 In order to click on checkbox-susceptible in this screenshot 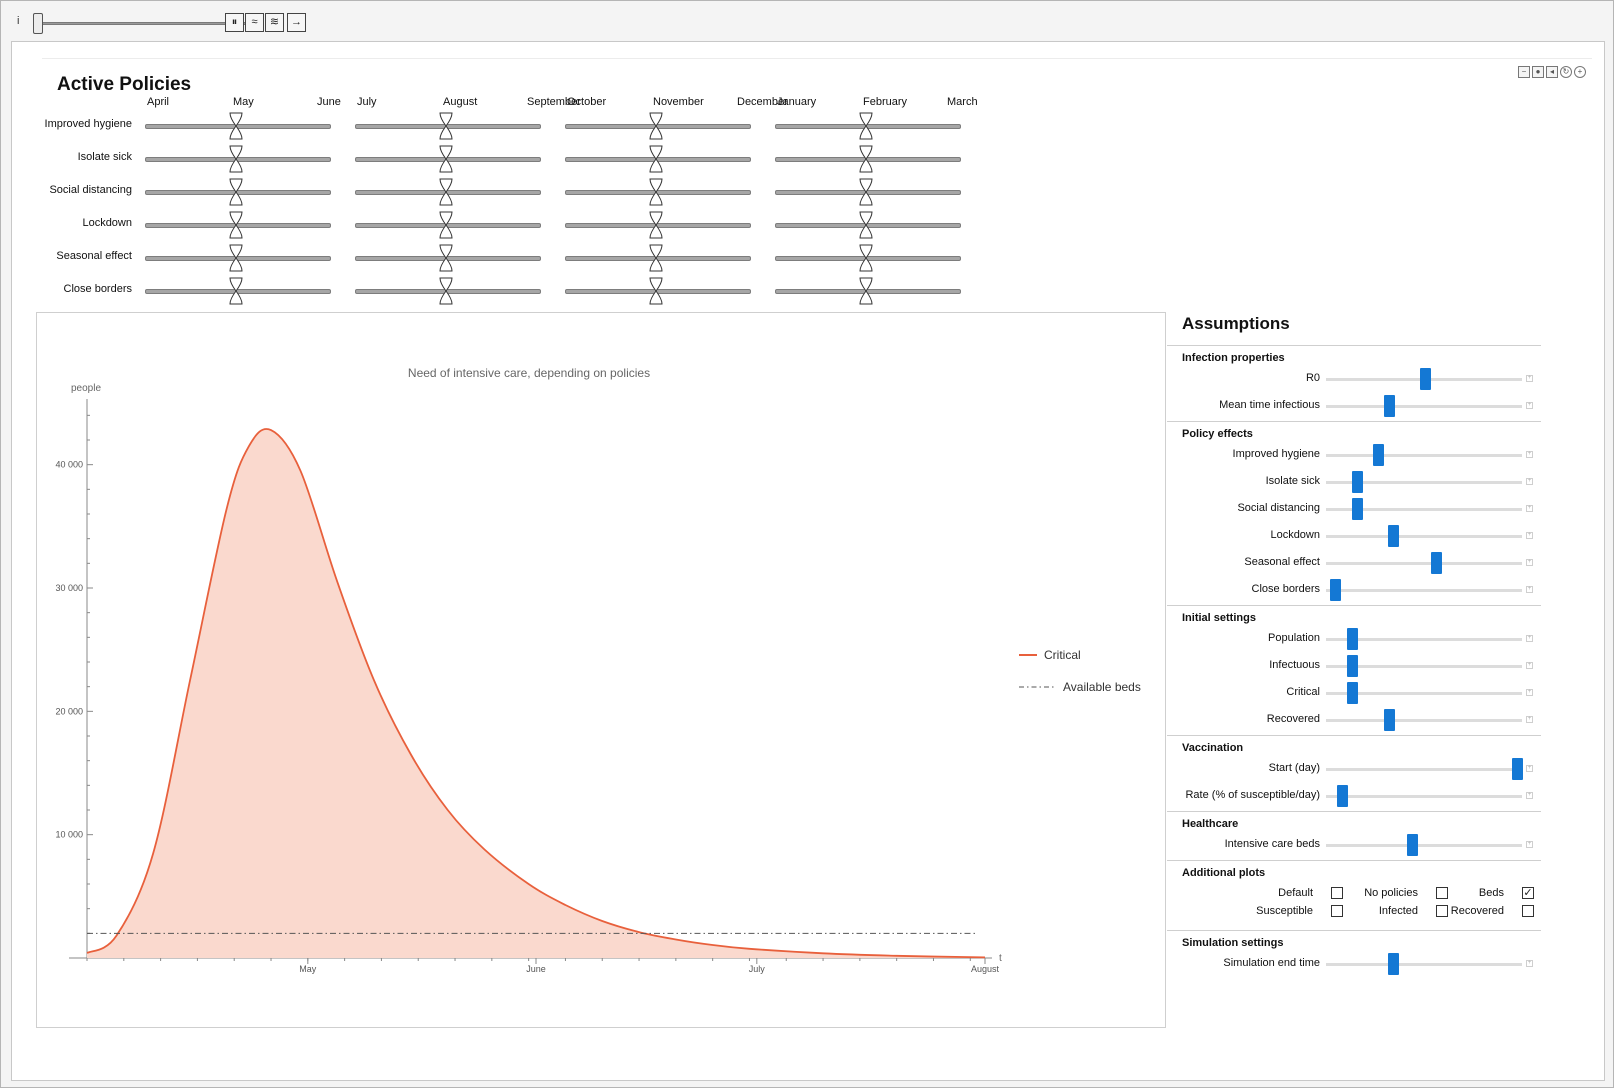, I will do `click(1337, 911)`.